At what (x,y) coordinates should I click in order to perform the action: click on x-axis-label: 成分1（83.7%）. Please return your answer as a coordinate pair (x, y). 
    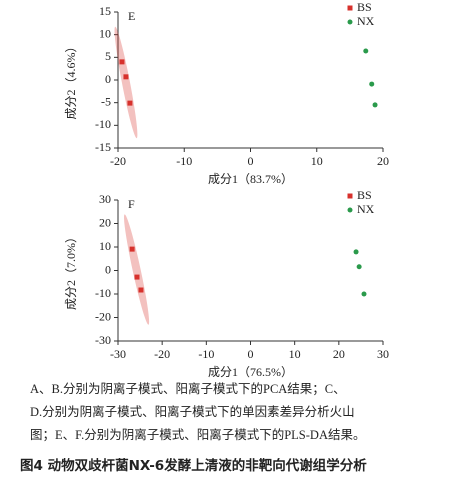
    Looking at the image, I should click on (250, 179).